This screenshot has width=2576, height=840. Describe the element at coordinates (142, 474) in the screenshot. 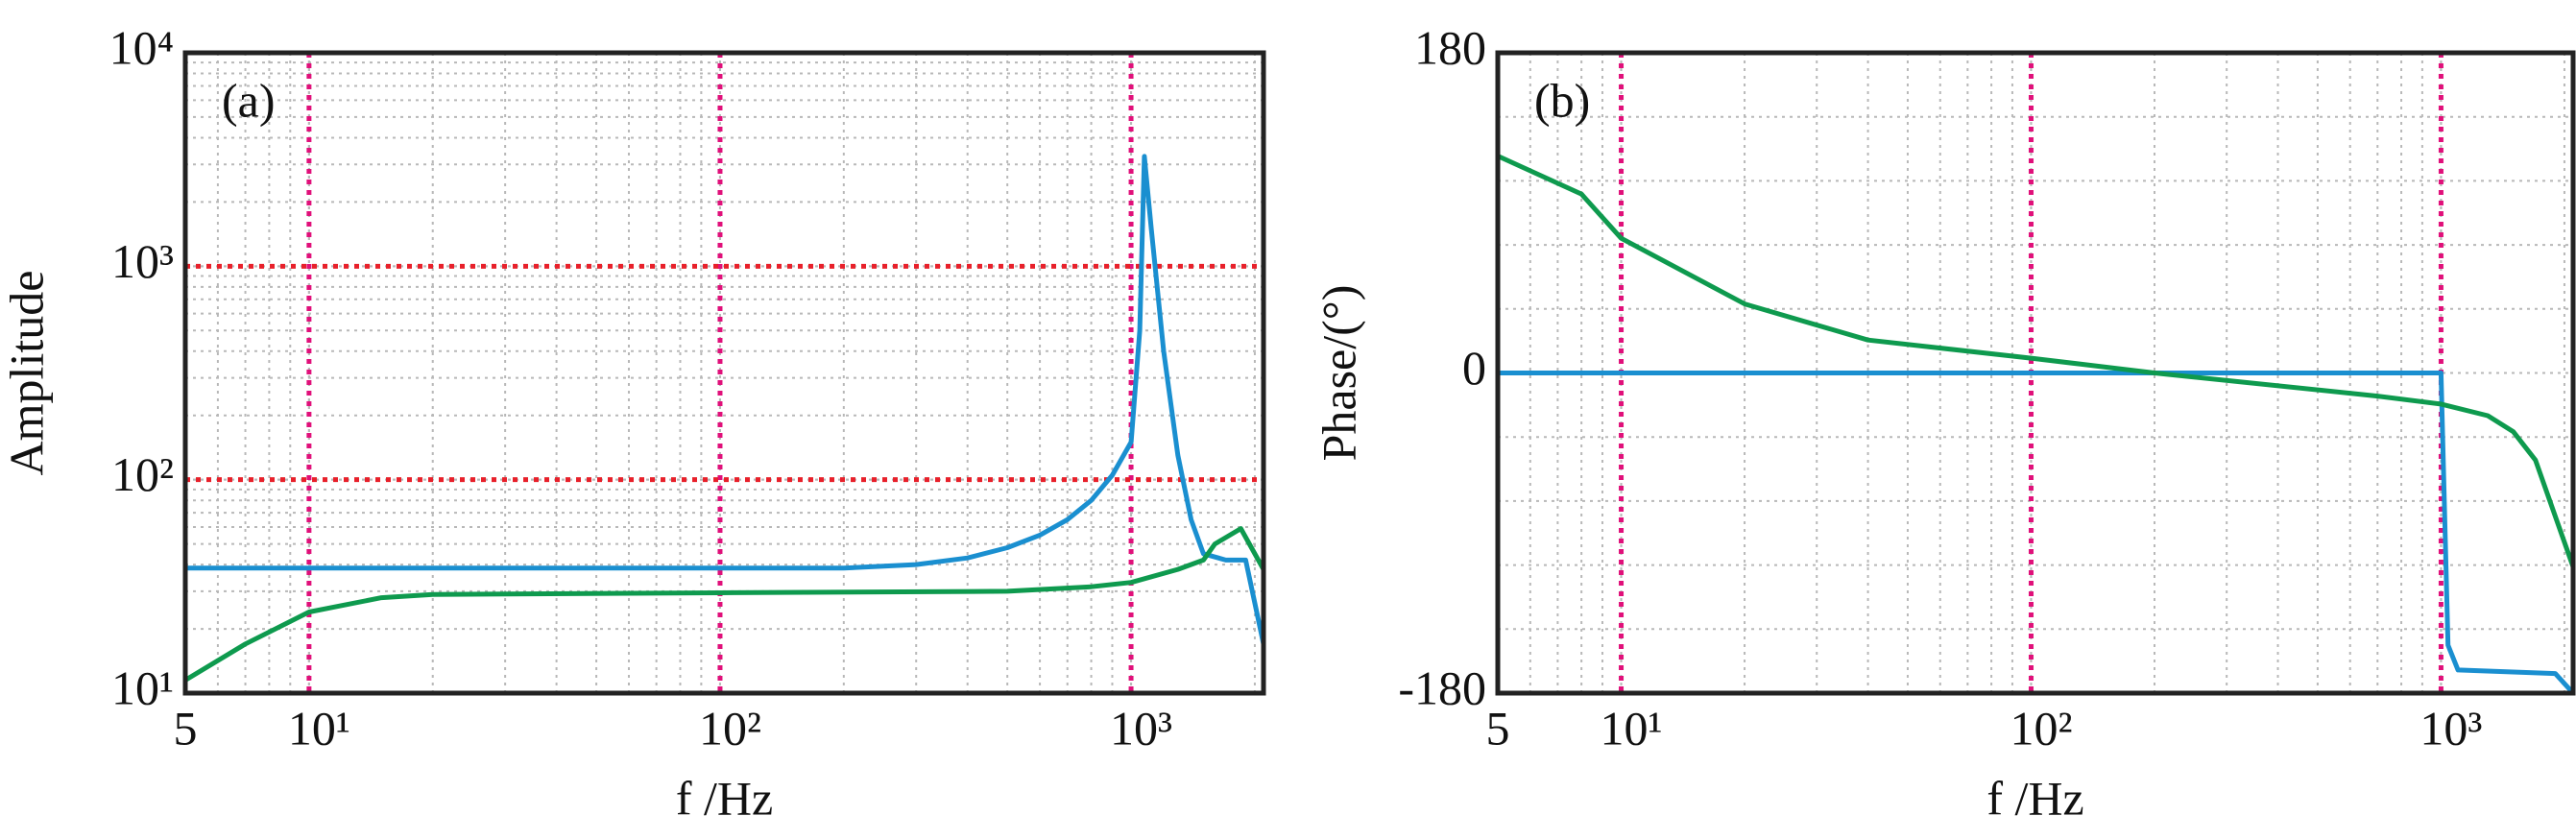

I see `y-tick-label: 10²` at that location.